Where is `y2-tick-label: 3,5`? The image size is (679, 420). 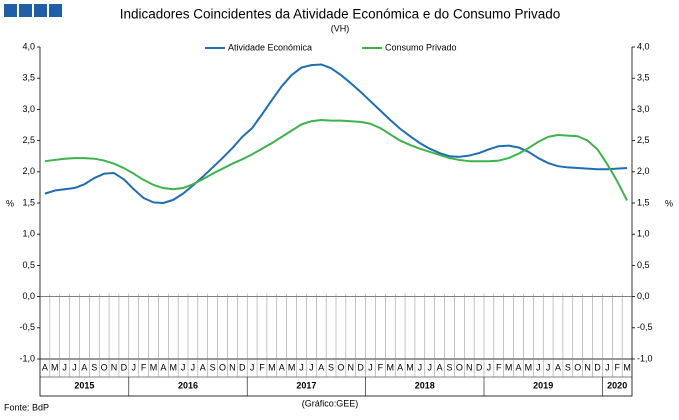
y2-tick-label: 3,5 is located at coordinates (643, 78).